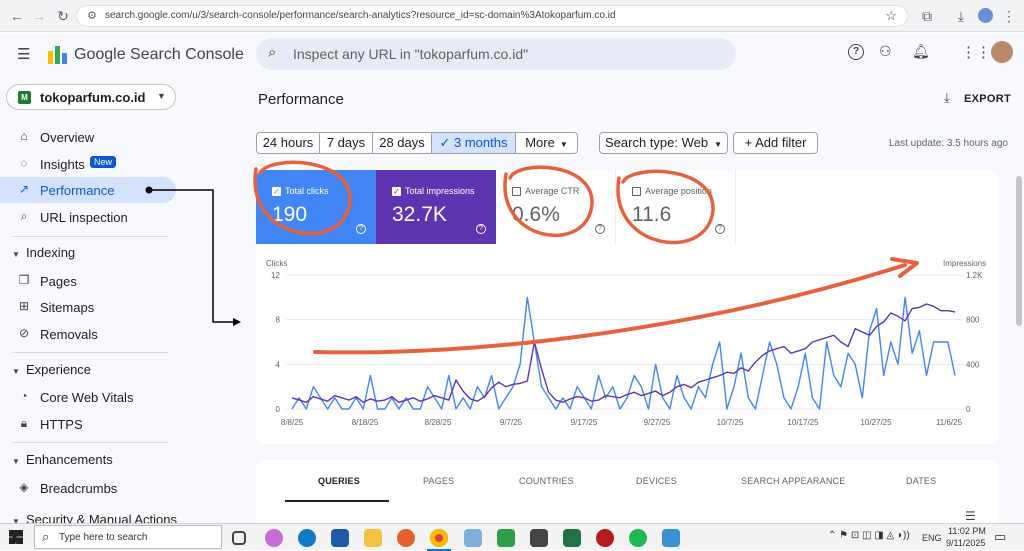 The image size is (1024, 551). Describe the element at coordinates (103, 162) in the screenshot. I see `new-badge: New` at that location.